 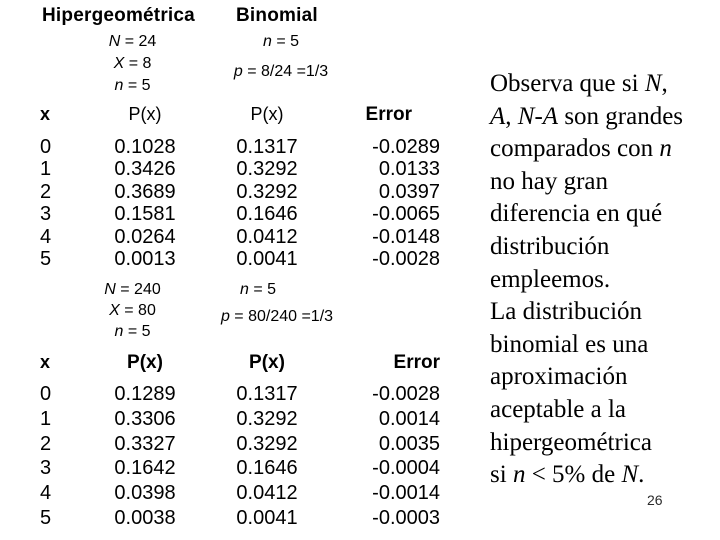 What do you see at coordinates (605, 312) in the screenshot?
I see `note-line: La distribución` at bounding box center [605, 312].